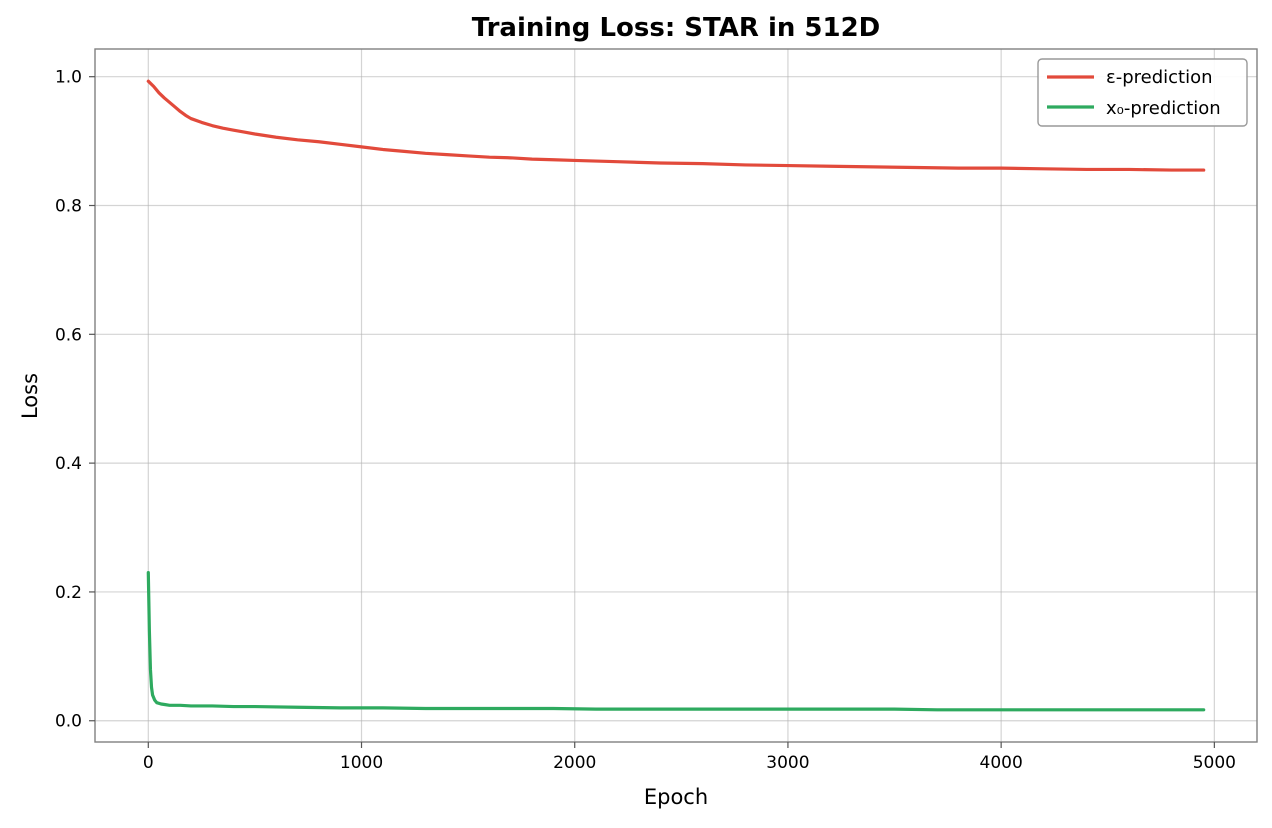  I want to click on x-tick-label: 0, so click(148, 763).